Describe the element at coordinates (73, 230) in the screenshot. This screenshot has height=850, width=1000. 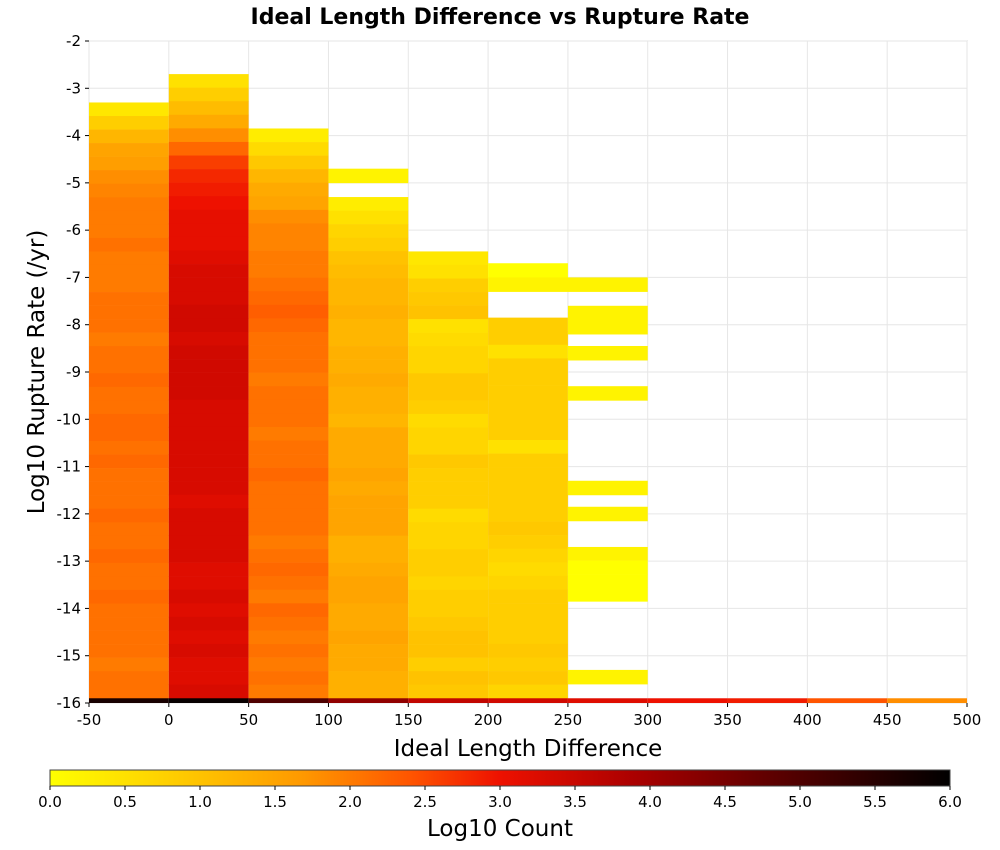
I see `y-tick-label: -6` at that location.